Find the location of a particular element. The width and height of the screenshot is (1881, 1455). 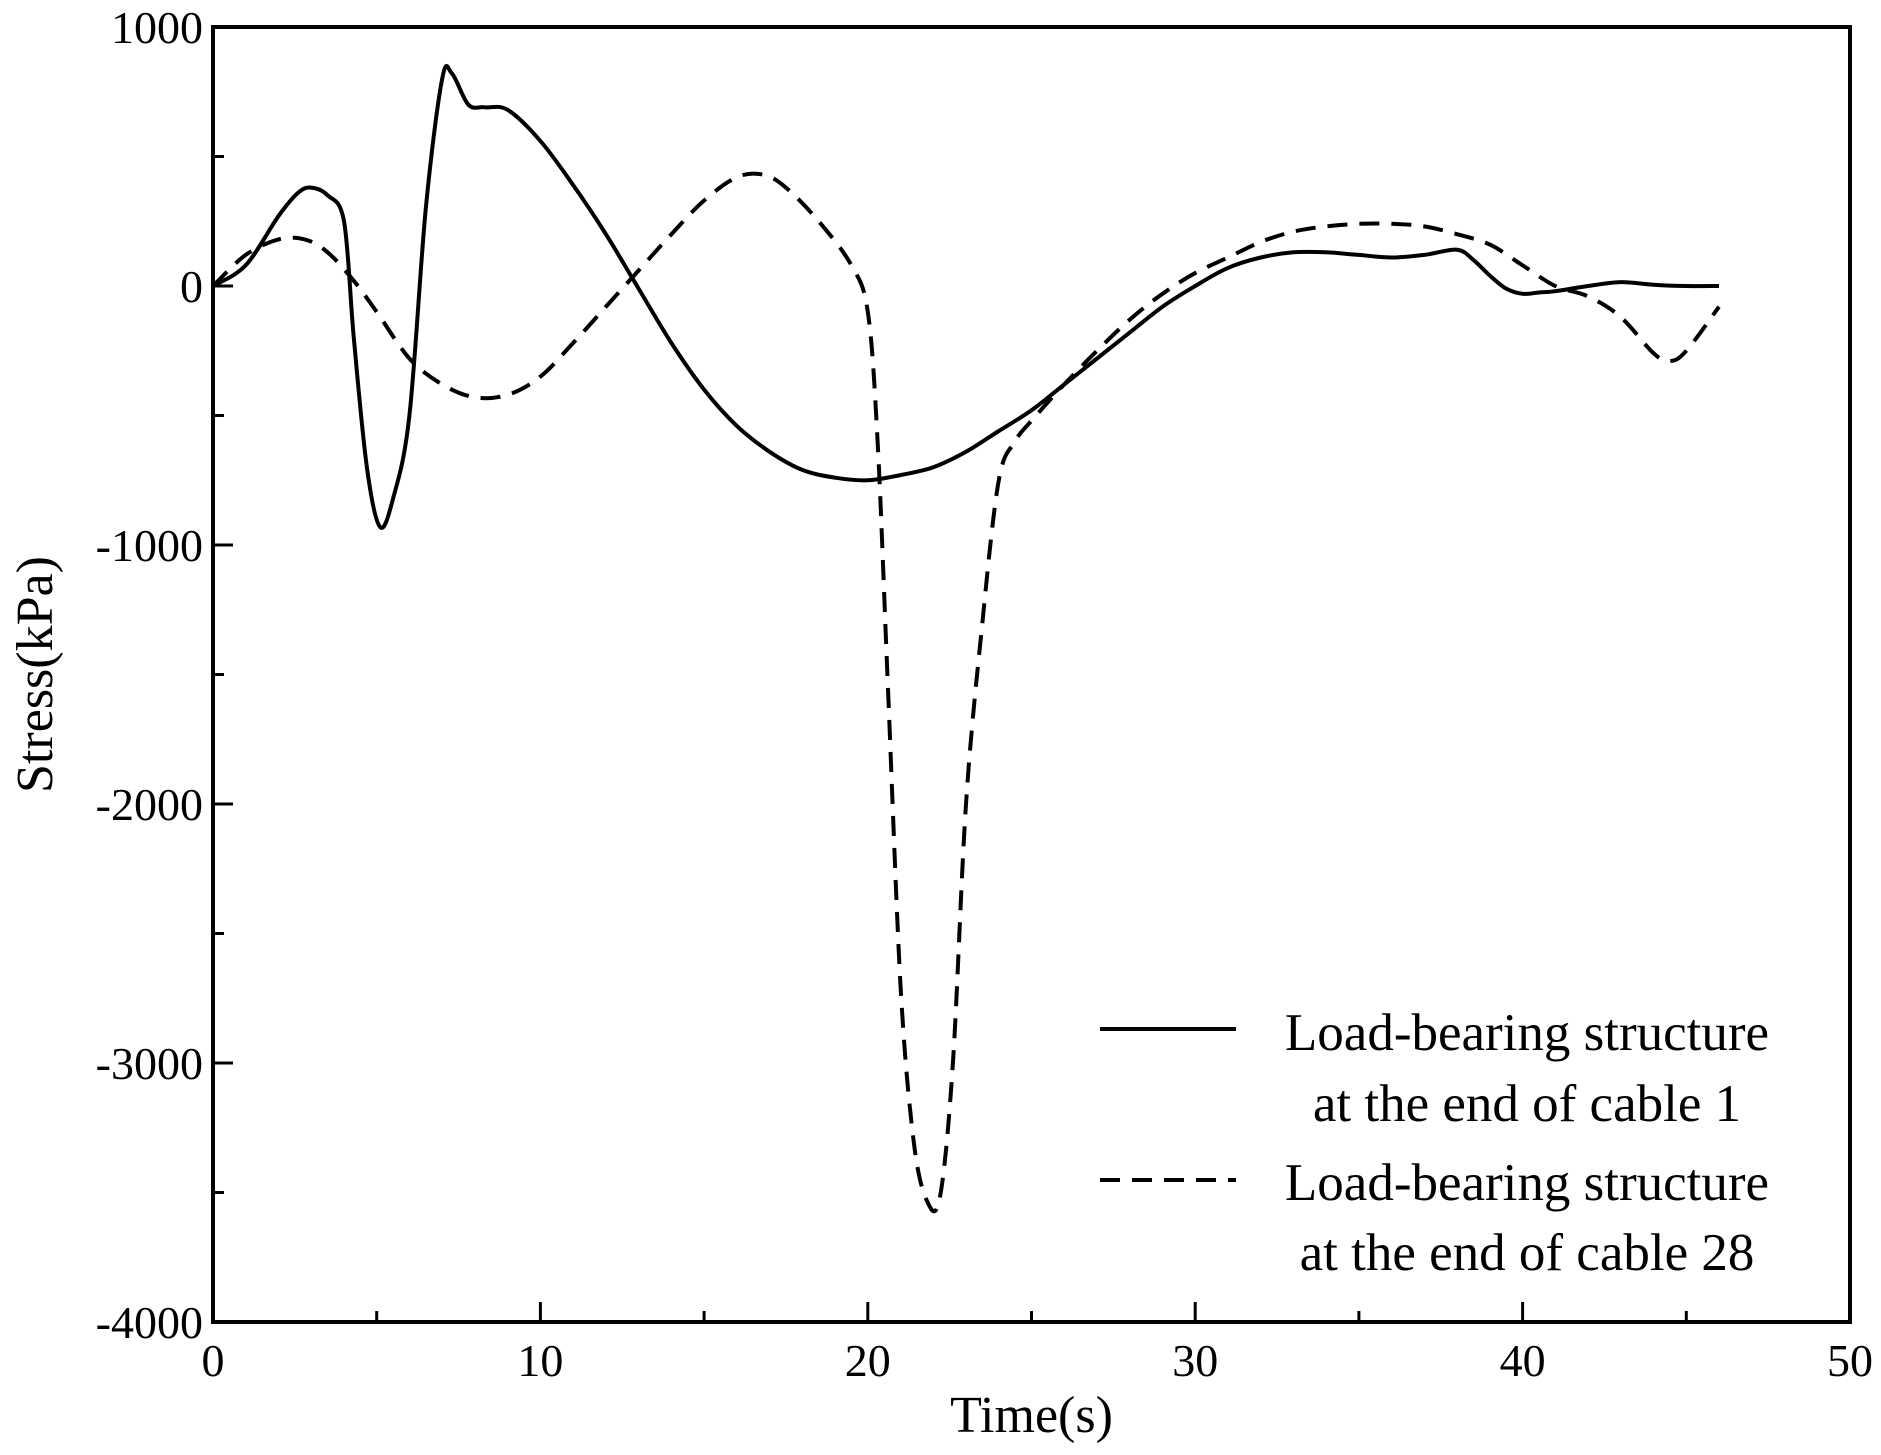

y-tick-label: -2000 is located at coordinates (149, 804).